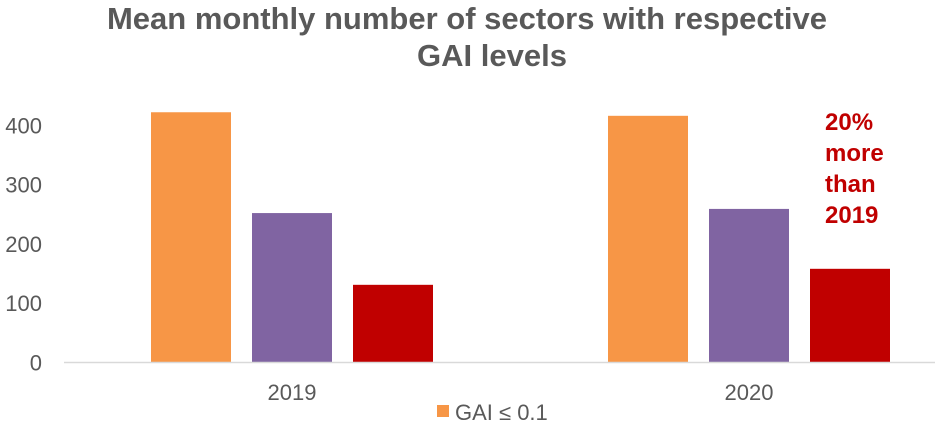  Describe the element at coordinates (36, 363) in the screenshot. I see `y-tick-label: 0` at that location.